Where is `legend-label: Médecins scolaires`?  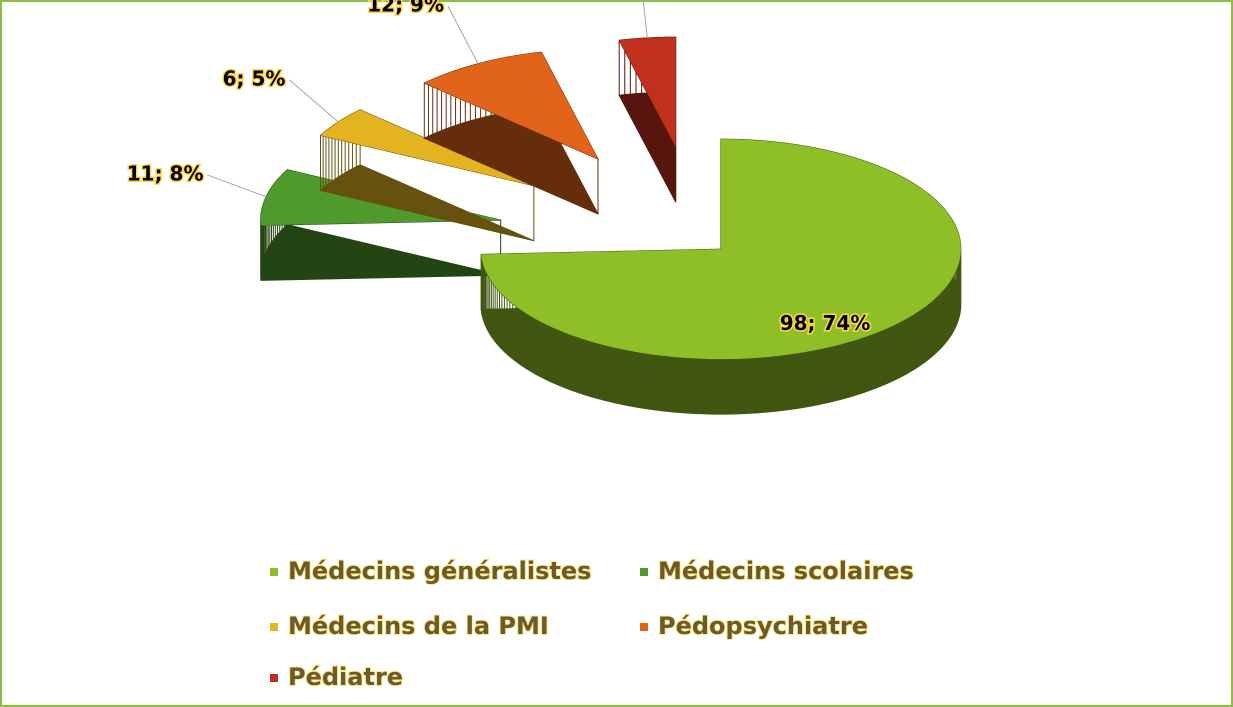 legend-label: Médecins scolaires is located at coordinates (786, 571).